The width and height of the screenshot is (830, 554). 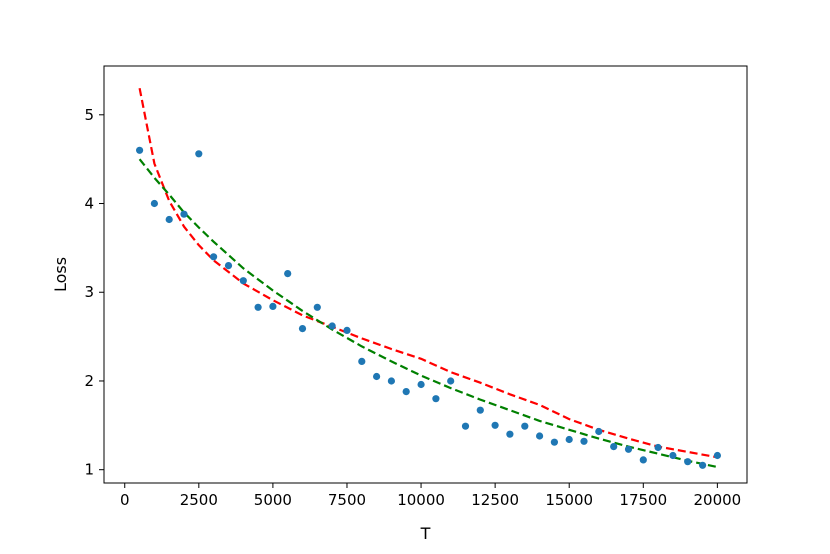 What do you see at coordinates (273, 500) in the screenshot?
I see `x-tick-label: 5000` at bounding box center [273, 500].